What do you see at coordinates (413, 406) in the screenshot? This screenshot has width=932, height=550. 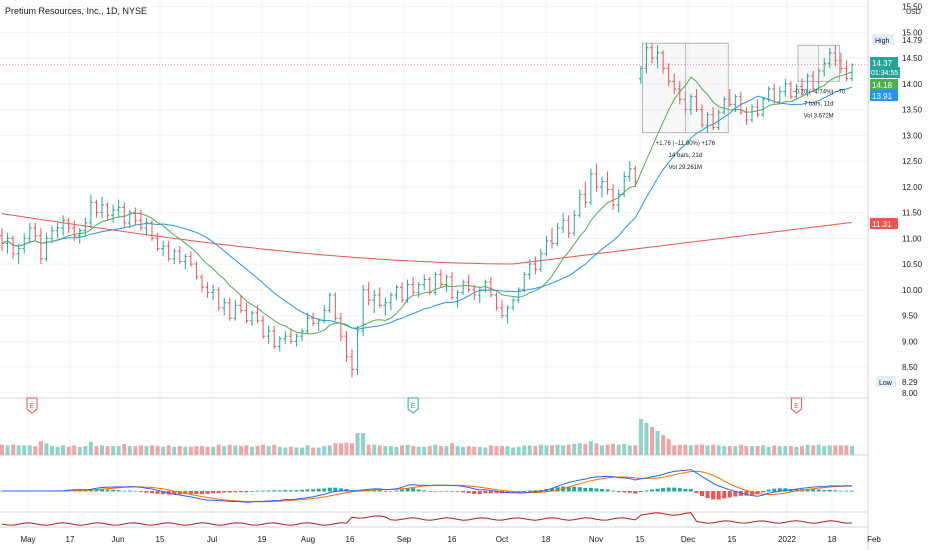 I see `earnings-marker-label: E` at bounding box center [413, 406].